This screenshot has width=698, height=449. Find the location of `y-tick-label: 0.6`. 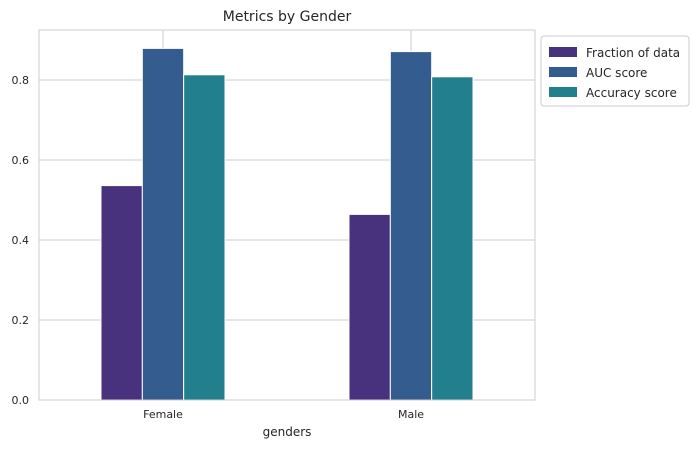

y-tick-label: 0.6 is located at coordinates (21, 160).